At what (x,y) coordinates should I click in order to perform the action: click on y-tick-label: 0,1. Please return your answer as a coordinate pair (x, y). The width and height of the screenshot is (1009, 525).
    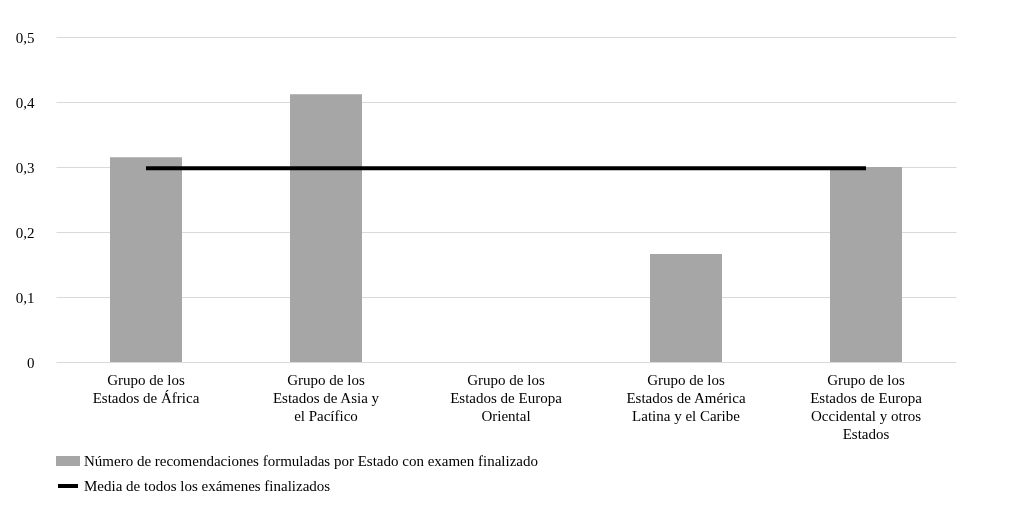
    Looking at the image, I should click on (25, 297).